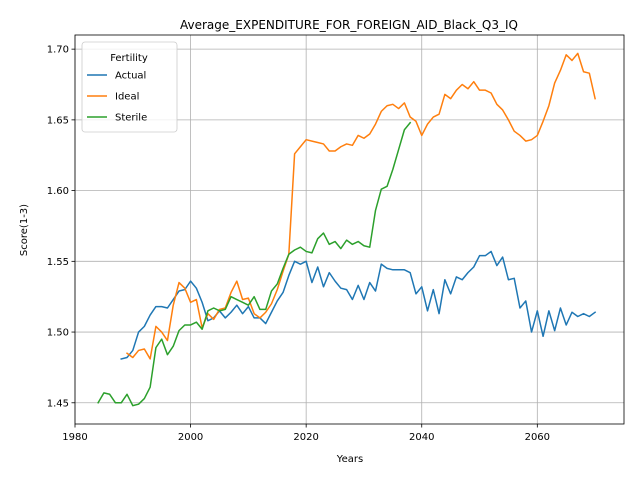 The image size is (640, 480). What do you see at coordinates (74, 437) in the screenshot?
I see `x-tick-label: 1980` at bounding box center [74, 437].